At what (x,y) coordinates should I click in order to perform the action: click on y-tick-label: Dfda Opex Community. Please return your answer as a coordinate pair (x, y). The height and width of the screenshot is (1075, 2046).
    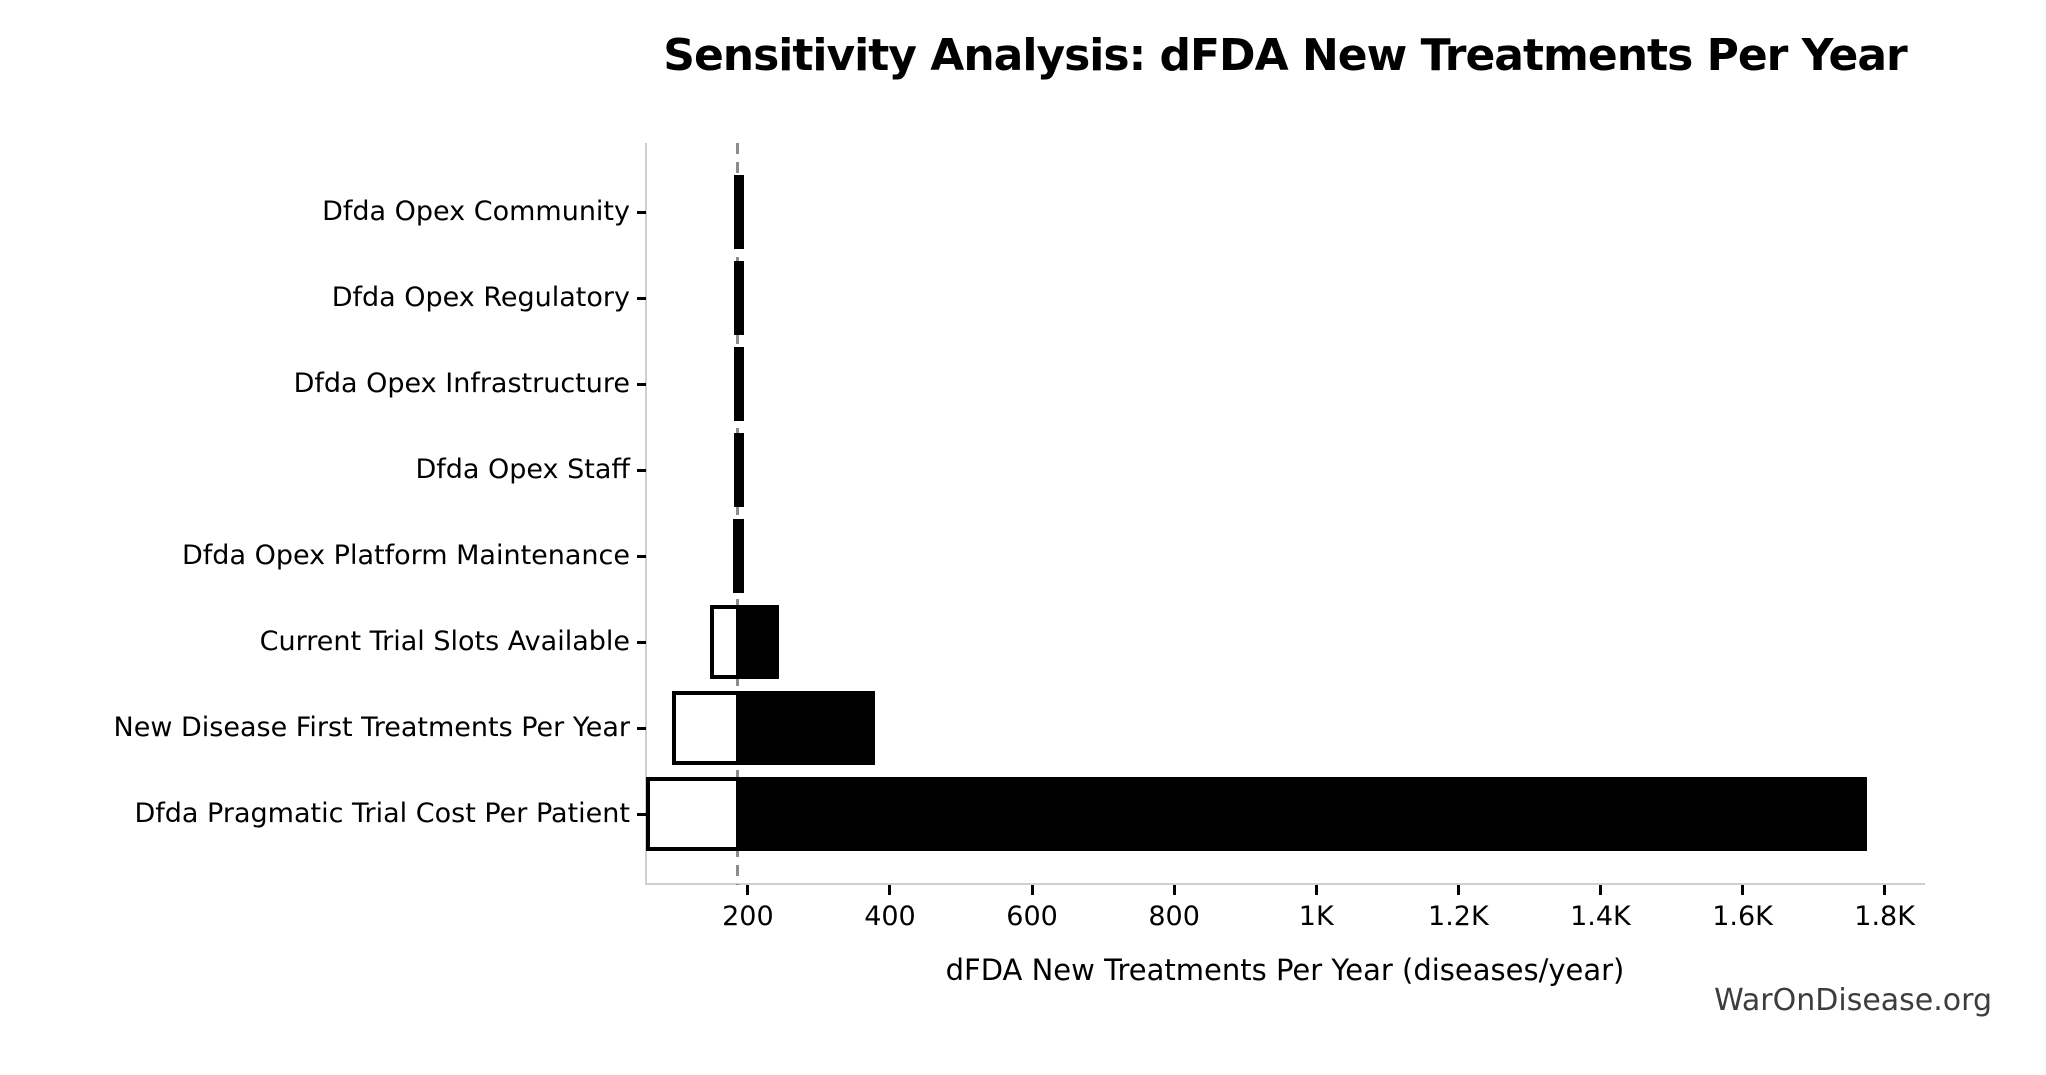
    Looking at the image, I should click on (476, 211).